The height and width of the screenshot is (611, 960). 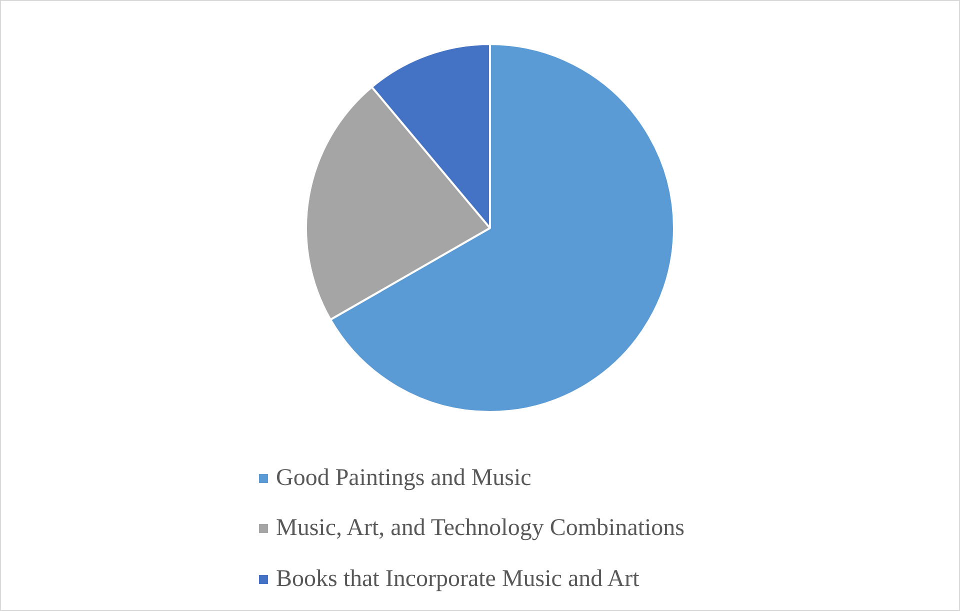 What do you see at coordinates (458, 579) in the screenshot?
I see `legend-label: Books that Incorporate Music and Art` at bounding box center [458, 579].